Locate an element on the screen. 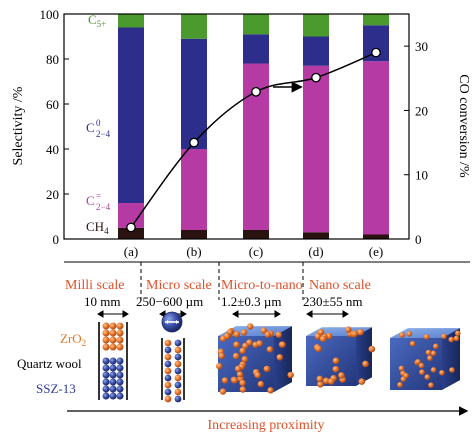 The height and width of the screenshot is (435, 474). series-label-c24-olefin: C = 2−4 is located at coordinates (98, 201).